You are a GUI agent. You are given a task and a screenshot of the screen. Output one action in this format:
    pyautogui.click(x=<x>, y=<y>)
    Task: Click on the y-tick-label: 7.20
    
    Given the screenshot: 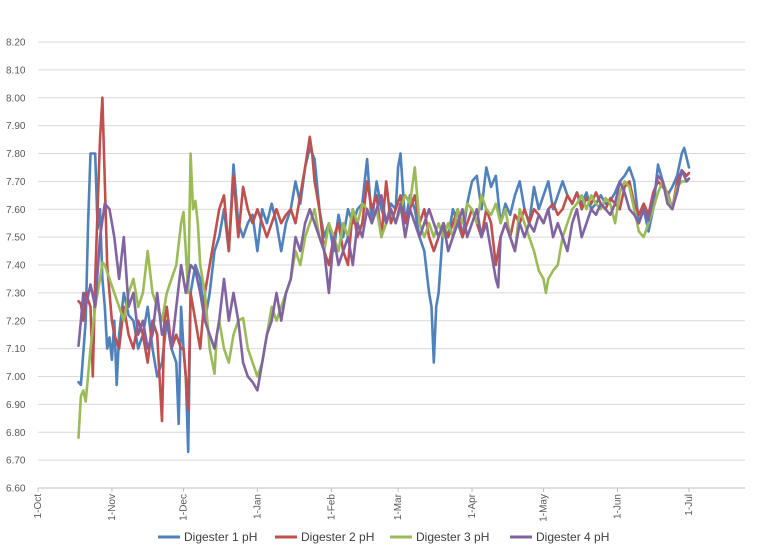 What is the action you would take?
    pyautogui.click(x=16, y=321)
    